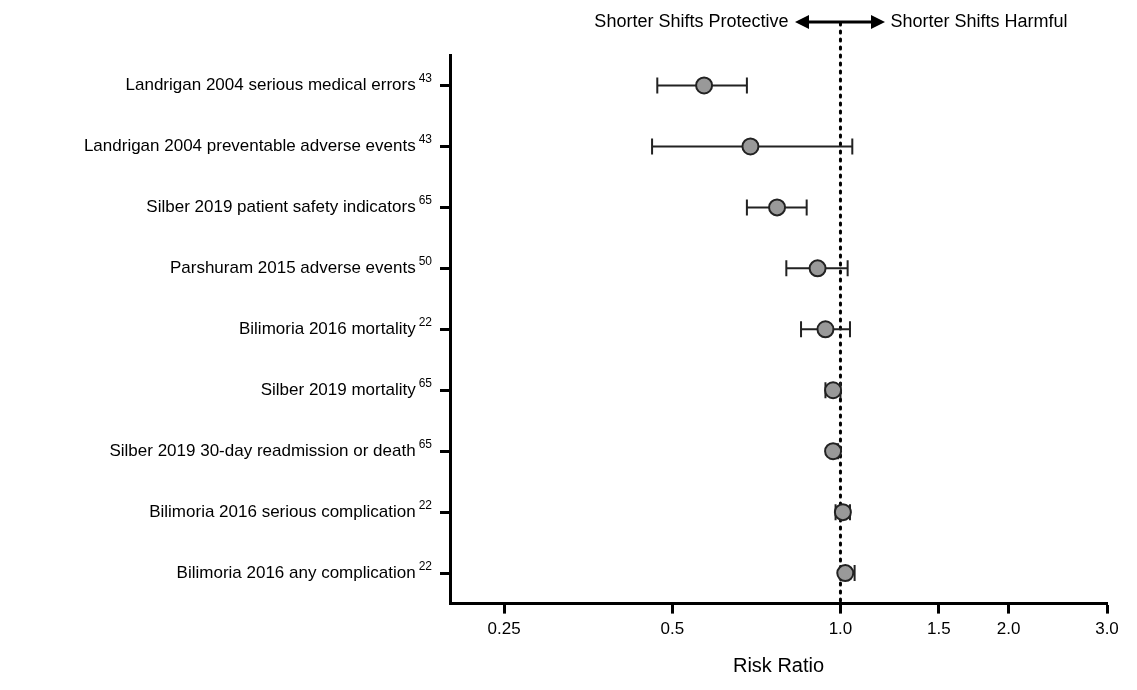 This screenshot has width=1137, height=690. Describe the element at coordinates (979, 20) in the screenshot. I see `text: Shorter Shifts Harmful` at that location.